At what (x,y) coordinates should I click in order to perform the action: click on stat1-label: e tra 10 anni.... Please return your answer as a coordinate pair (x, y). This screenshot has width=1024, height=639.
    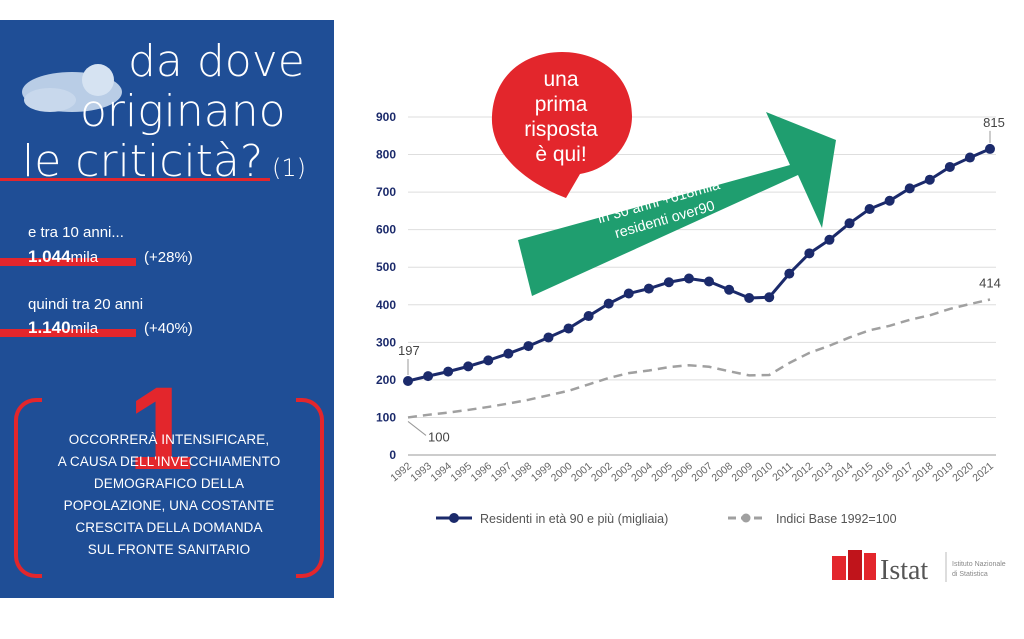
    Looking at the image, I should click on (76, 232).